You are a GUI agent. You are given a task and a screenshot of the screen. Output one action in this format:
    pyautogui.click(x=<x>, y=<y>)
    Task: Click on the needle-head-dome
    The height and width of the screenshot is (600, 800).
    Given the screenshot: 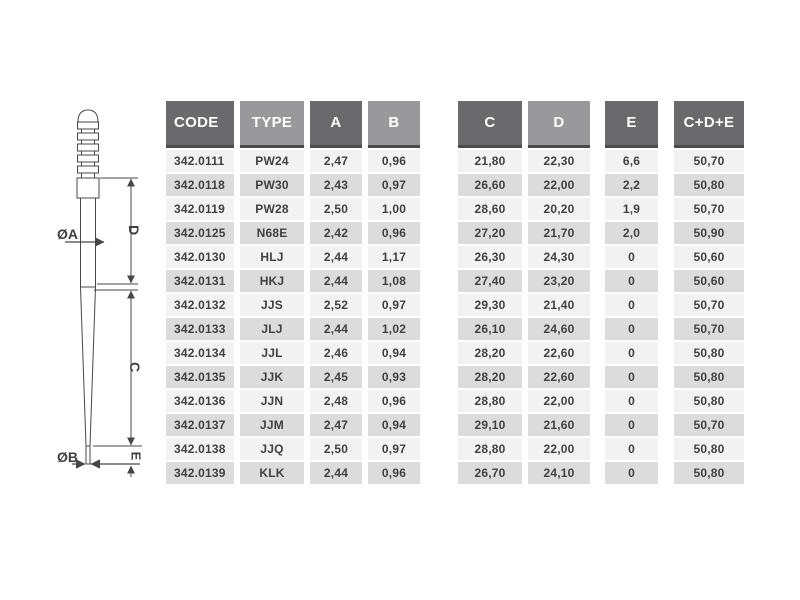 What is the action you would take?
    pyautogui.click(x=88, y=116)
    